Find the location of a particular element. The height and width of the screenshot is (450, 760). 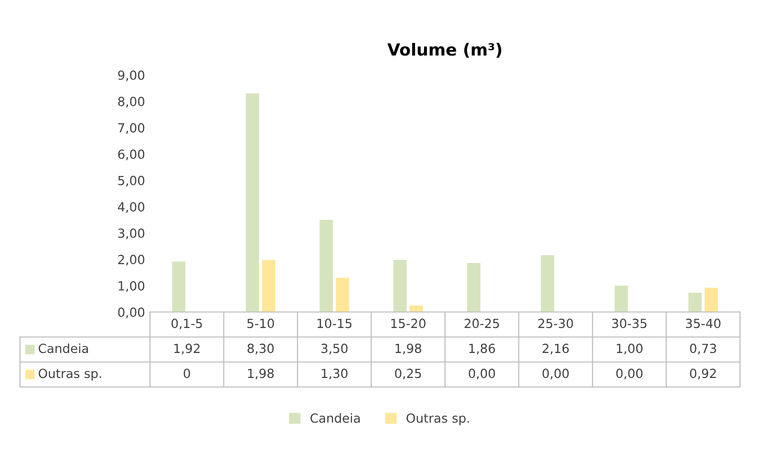

data-label: 1,00 is located at coordinates (629, 349).